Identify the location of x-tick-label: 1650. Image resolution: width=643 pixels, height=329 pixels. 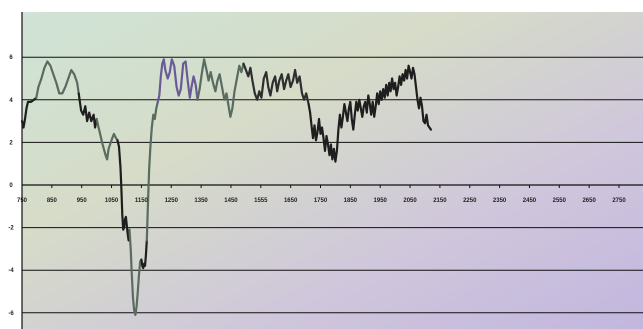
(291, 201).